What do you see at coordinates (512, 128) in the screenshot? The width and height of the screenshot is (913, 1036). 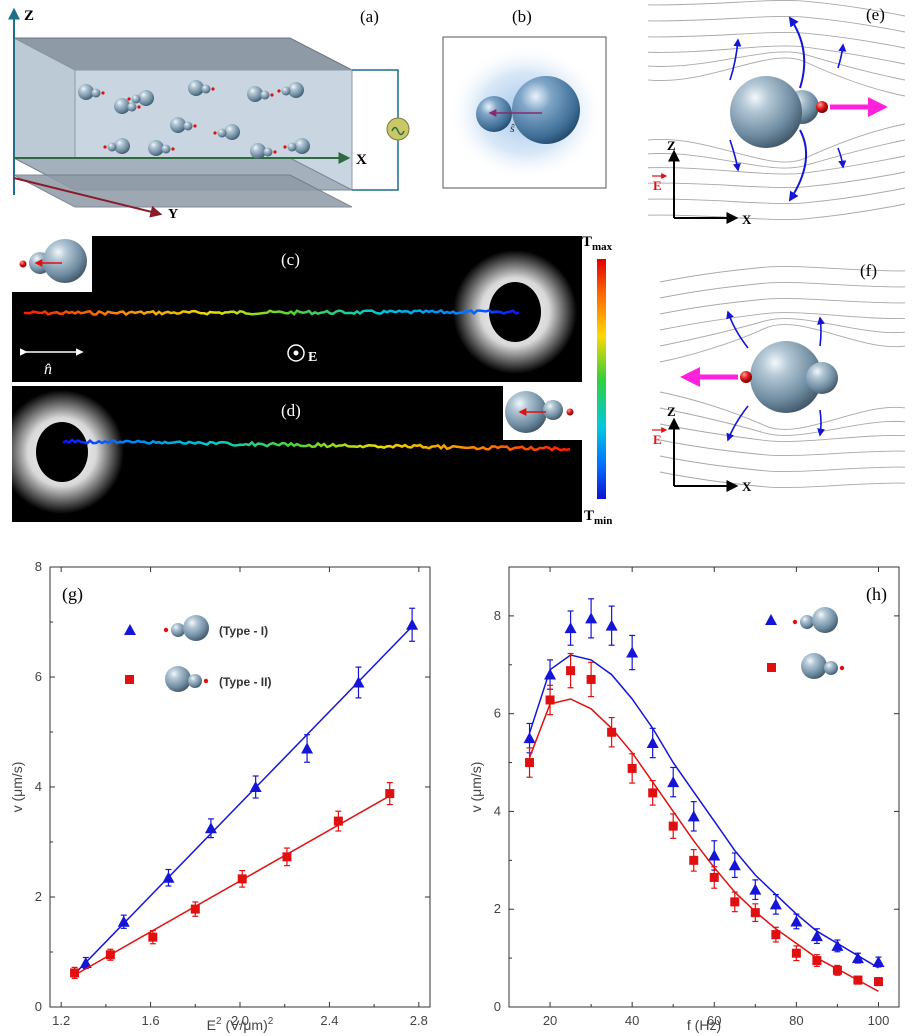 I see `orientation-vector-label: ŝ` at bounding box center [512, 128].